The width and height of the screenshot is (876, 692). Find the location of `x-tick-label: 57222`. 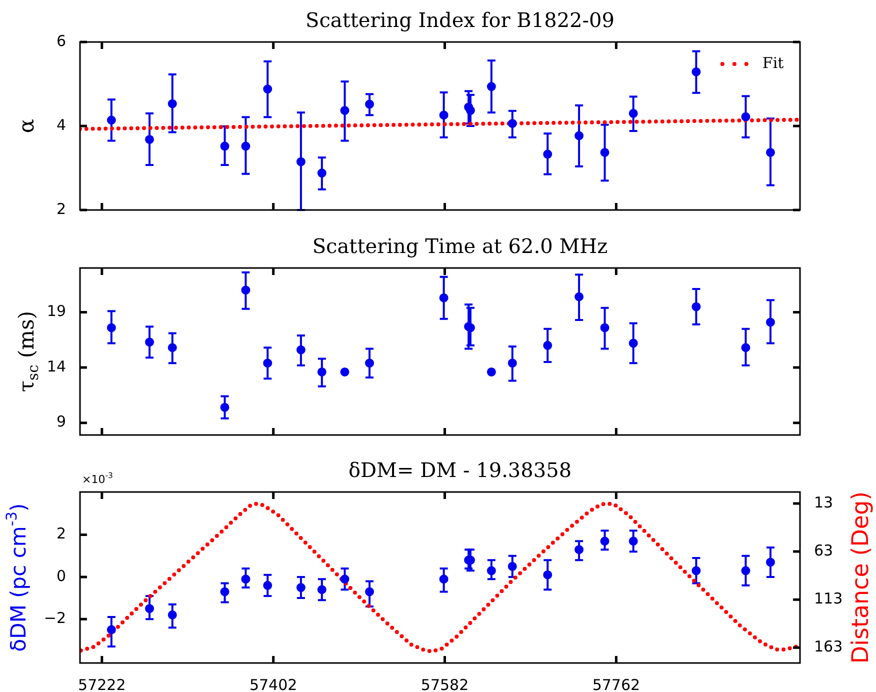

x-tick-label: 57222 is located at coordinates (102, 684).